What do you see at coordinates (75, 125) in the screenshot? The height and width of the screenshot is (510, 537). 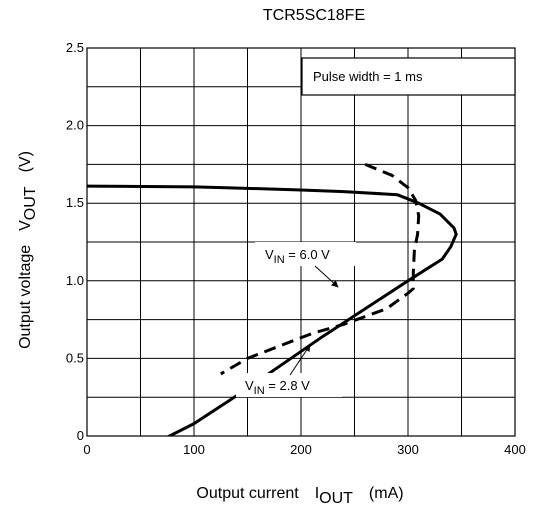 I see `y-tick-label: 2.0` at bounding box center [75, 125].